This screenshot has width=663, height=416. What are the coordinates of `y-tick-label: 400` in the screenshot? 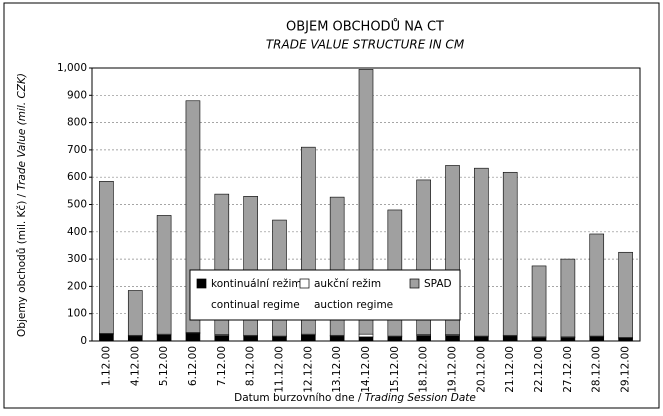 It's located at (77, 232).